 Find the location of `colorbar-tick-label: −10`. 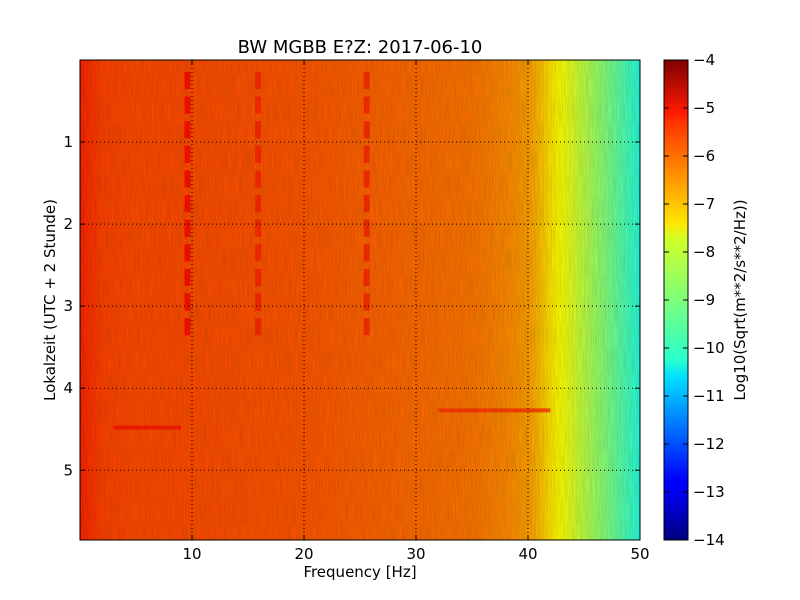

colorbar-tick-label: −10 is located at coordinates (709, 348).